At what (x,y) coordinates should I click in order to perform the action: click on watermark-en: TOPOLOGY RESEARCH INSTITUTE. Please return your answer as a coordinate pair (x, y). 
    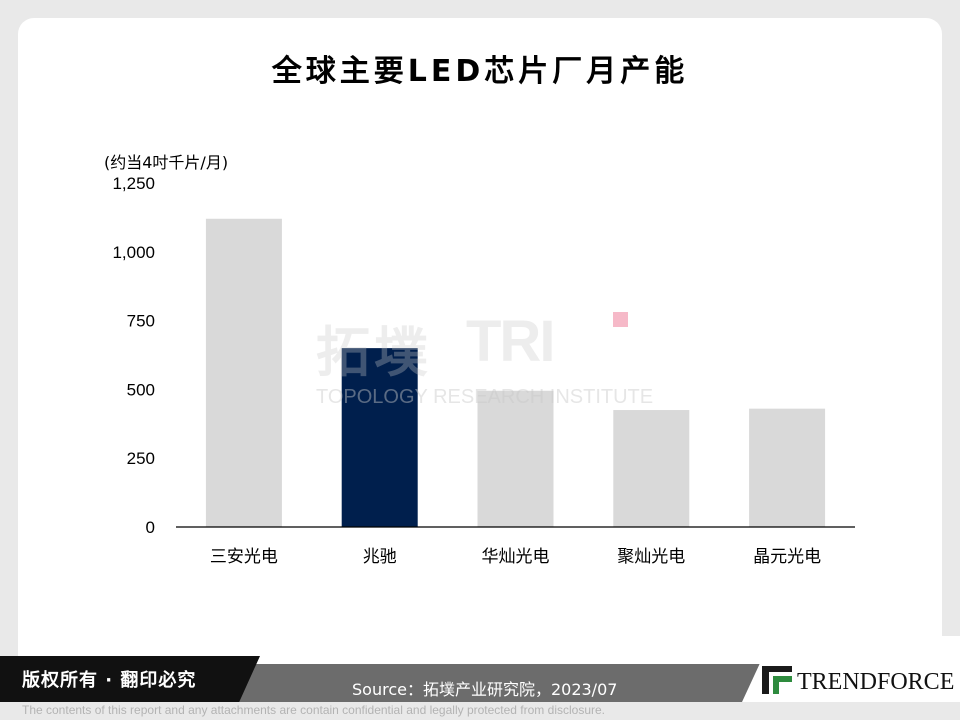
    Looking at the image, I should click on (485, 397).